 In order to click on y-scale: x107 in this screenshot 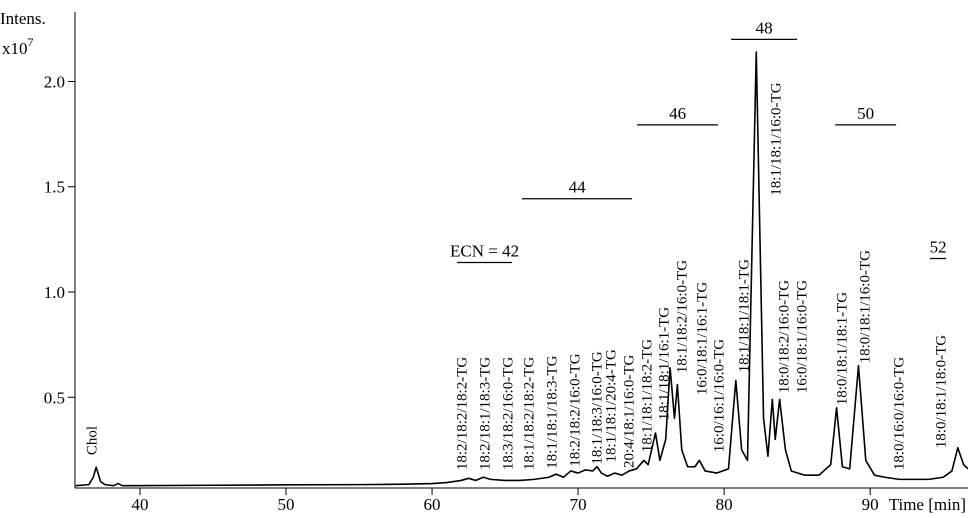, I will do `click(18, 46)`.